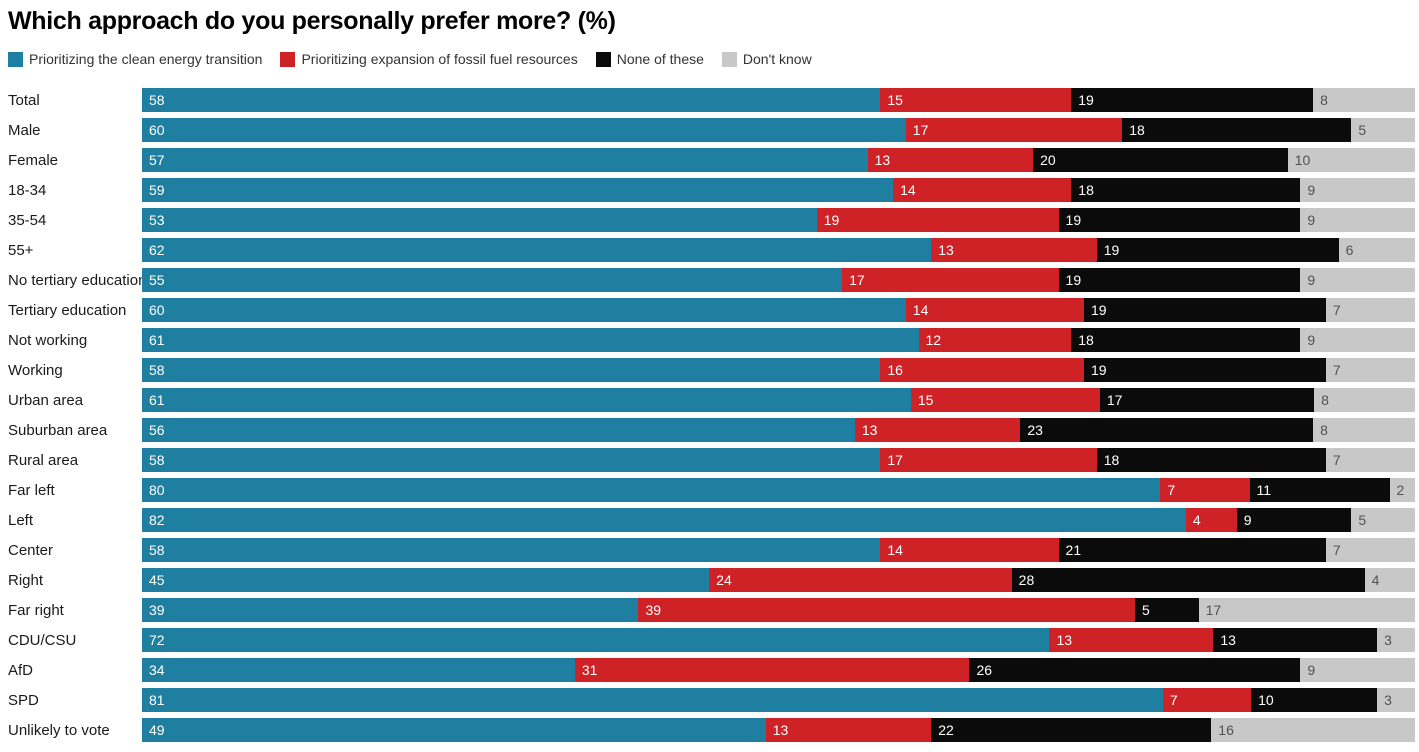  Describe the element at coordinates (157, 520) in the screenshot. I see `segment-value-label: 82` at that location.